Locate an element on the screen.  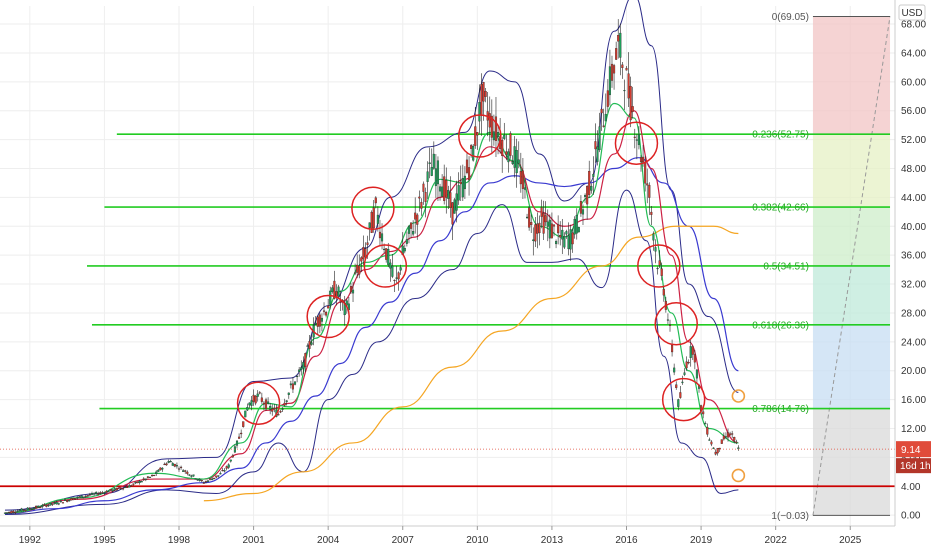
countdown-tag: 16d 1h is located at coordinates (915, 466).